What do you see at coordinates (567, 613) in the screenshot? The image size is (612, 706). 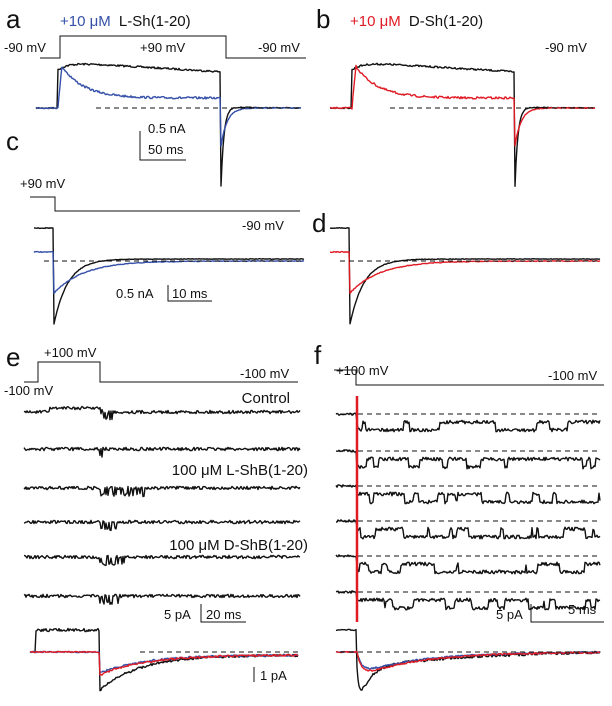 I see `panel-f-scale-bar` at bounding box center [567, 613].